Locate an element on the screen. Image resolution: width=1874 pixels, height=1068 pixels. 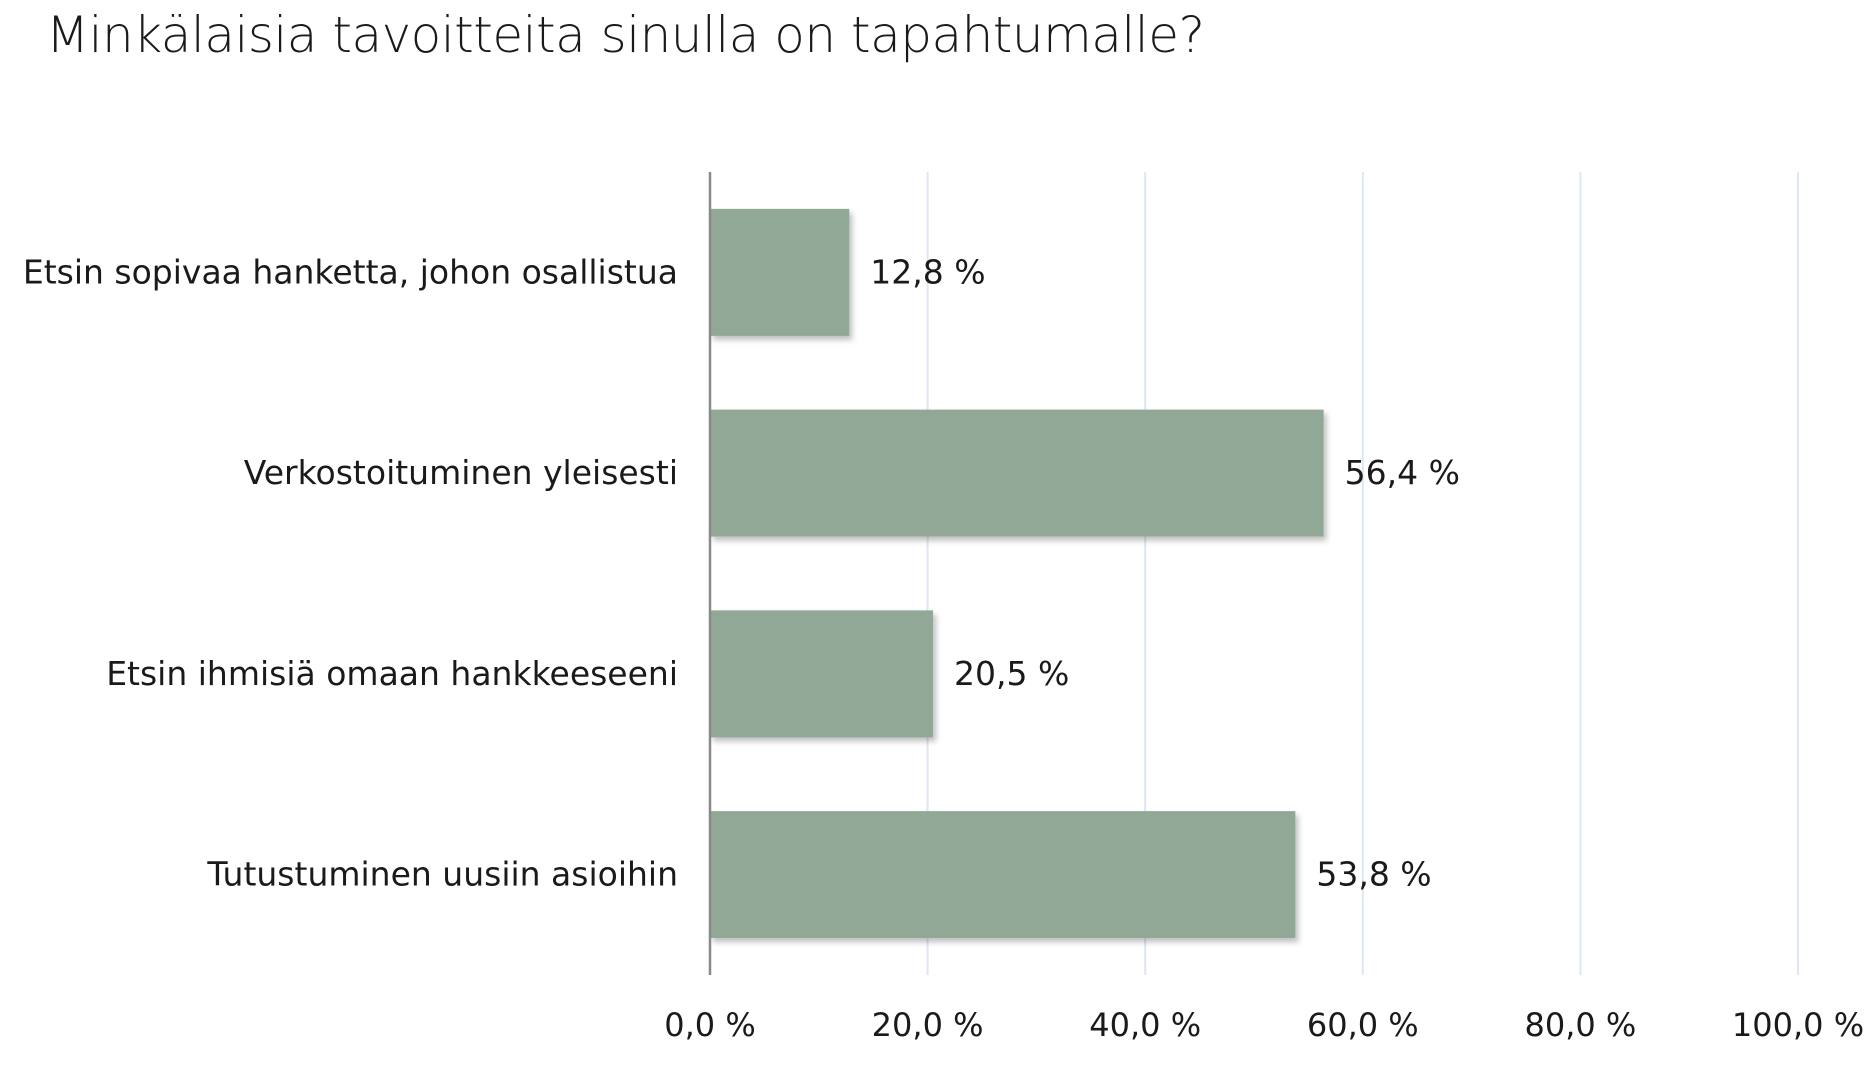
x-tick-label: 40,0 % is located at coordinates (1145, 1025).